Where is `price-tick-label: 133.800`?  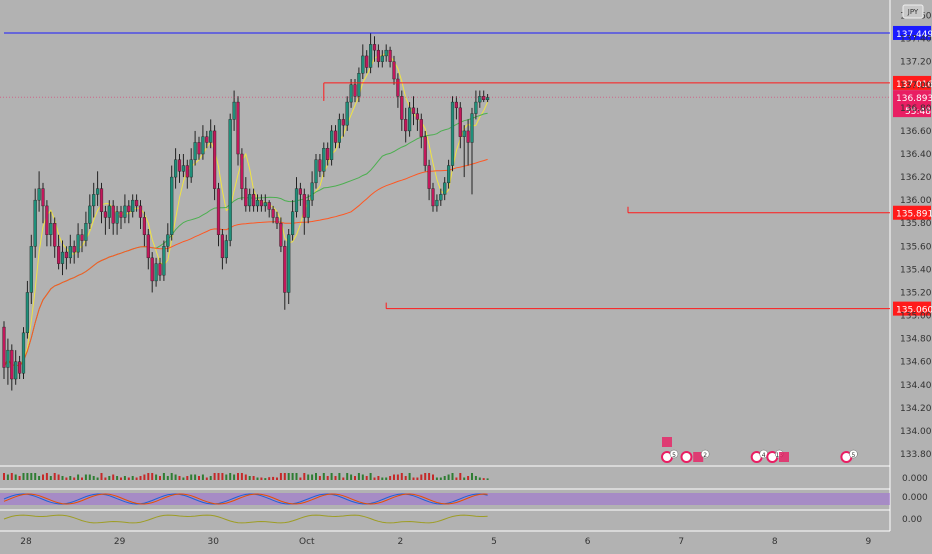 price-tick-label: 133.800 is located at coordinates (916, 455).